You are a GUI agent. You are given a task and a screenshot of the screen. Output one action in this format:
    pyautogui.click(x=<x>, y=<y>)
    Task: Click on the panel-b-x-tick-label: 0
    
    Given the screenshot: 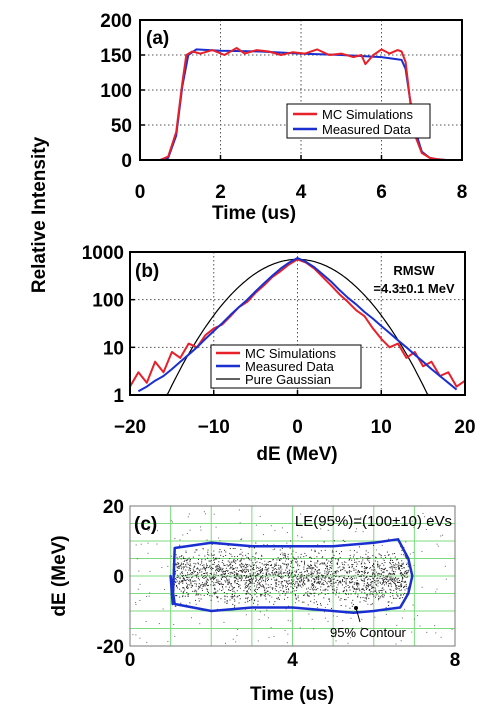 What is the action you would take?
    pyautogui.click(x=297, y=427)
    